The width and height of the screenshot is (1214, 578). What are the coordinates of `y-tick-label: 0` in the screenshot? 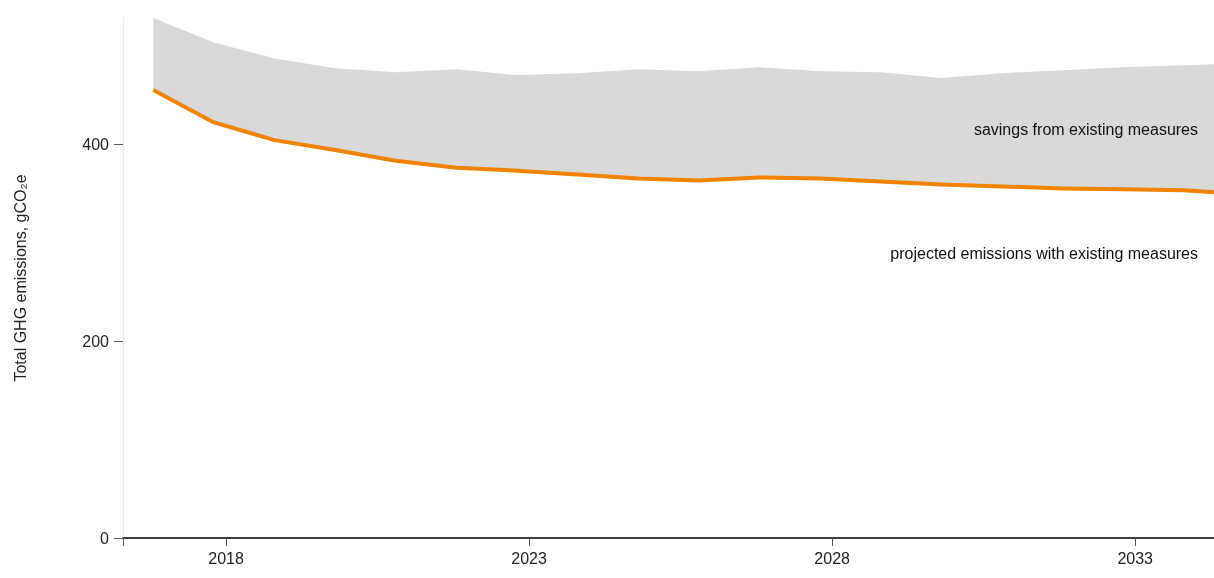 It's located at (105, 538).